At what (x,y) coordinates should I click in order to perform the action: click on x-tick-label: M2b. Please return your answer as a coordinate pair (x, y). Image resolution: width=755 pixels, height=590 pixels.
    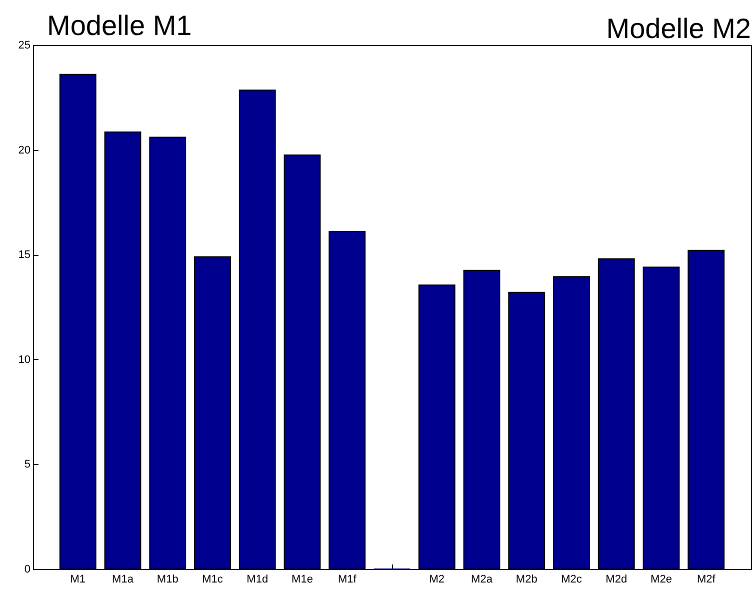
    Looking at the image, I should click on (527, 580).